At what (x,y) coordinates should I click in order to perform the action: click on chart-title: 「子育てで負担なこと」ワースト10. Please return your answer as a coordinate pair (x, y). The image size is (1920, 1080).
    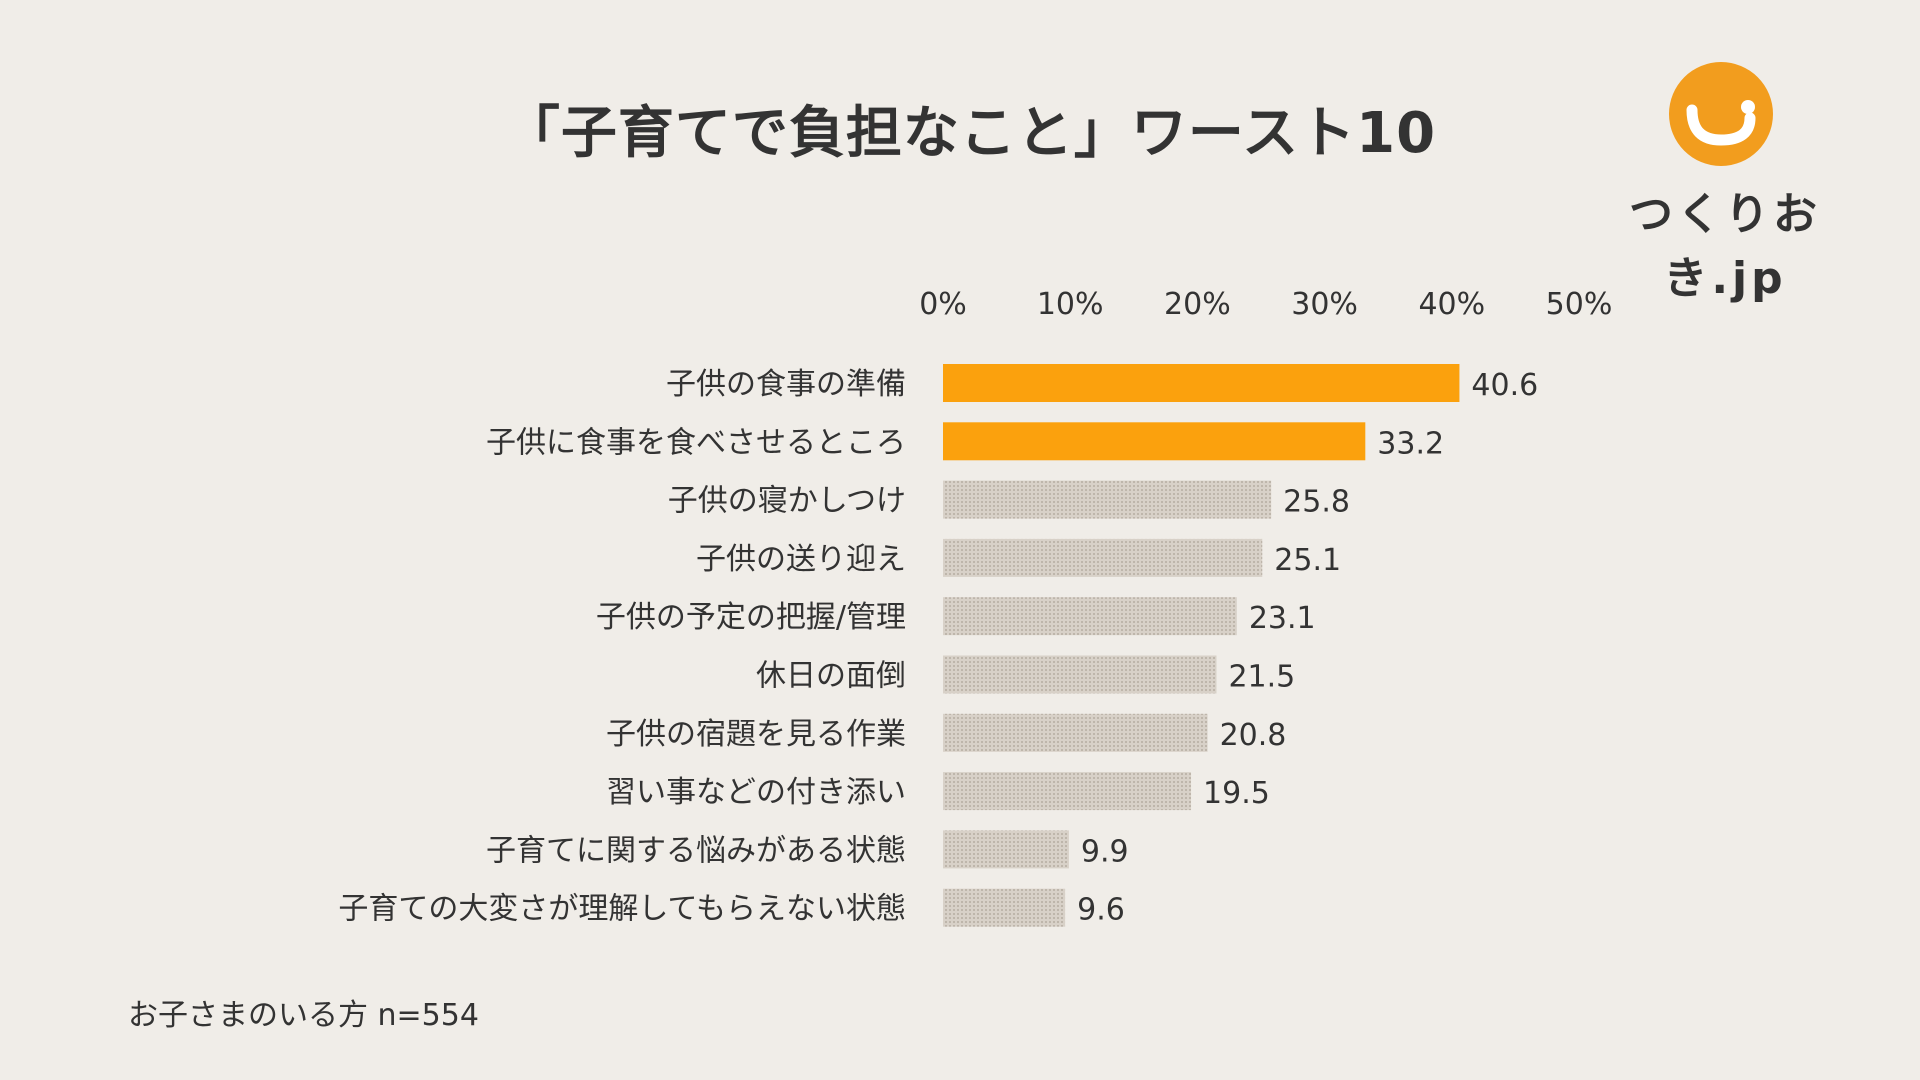
    Looking at the image, I should click on (970, 133).